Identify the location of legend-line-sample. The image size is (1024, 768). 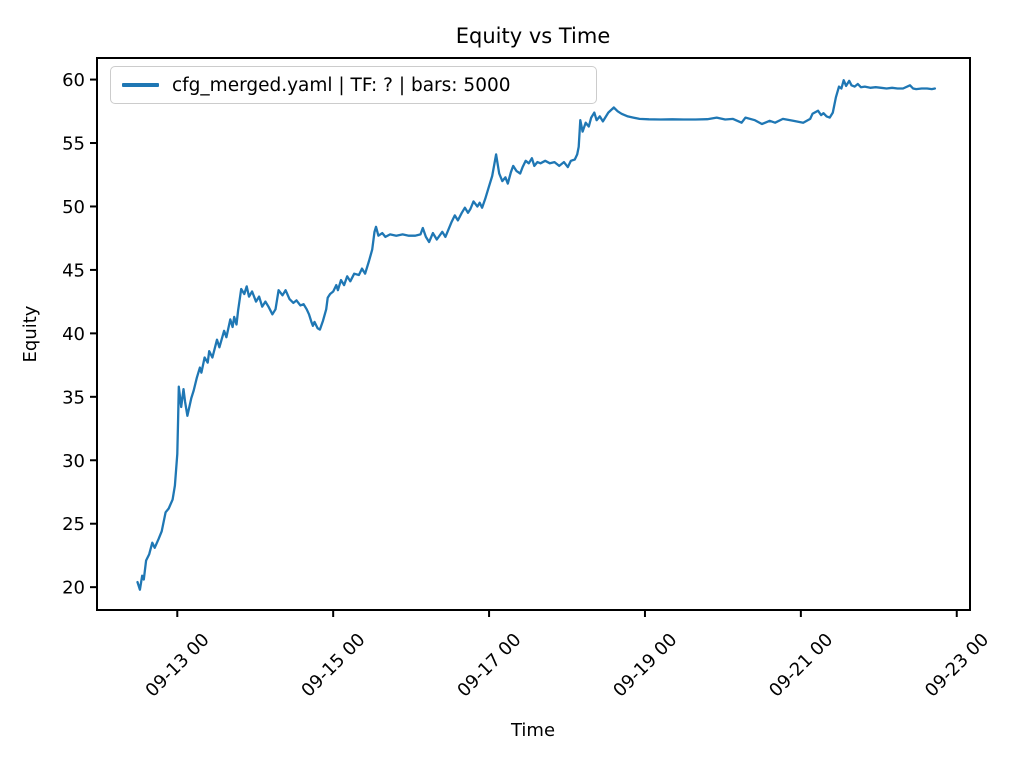
(140, 85).